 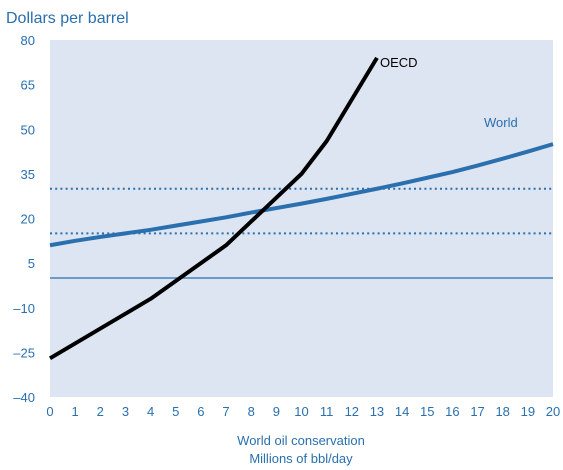 What do you see at coordinates (67, 18) in the screenshot?
I see `y-axis-title: Dollars per barrel` at bounding box center [67, 18].